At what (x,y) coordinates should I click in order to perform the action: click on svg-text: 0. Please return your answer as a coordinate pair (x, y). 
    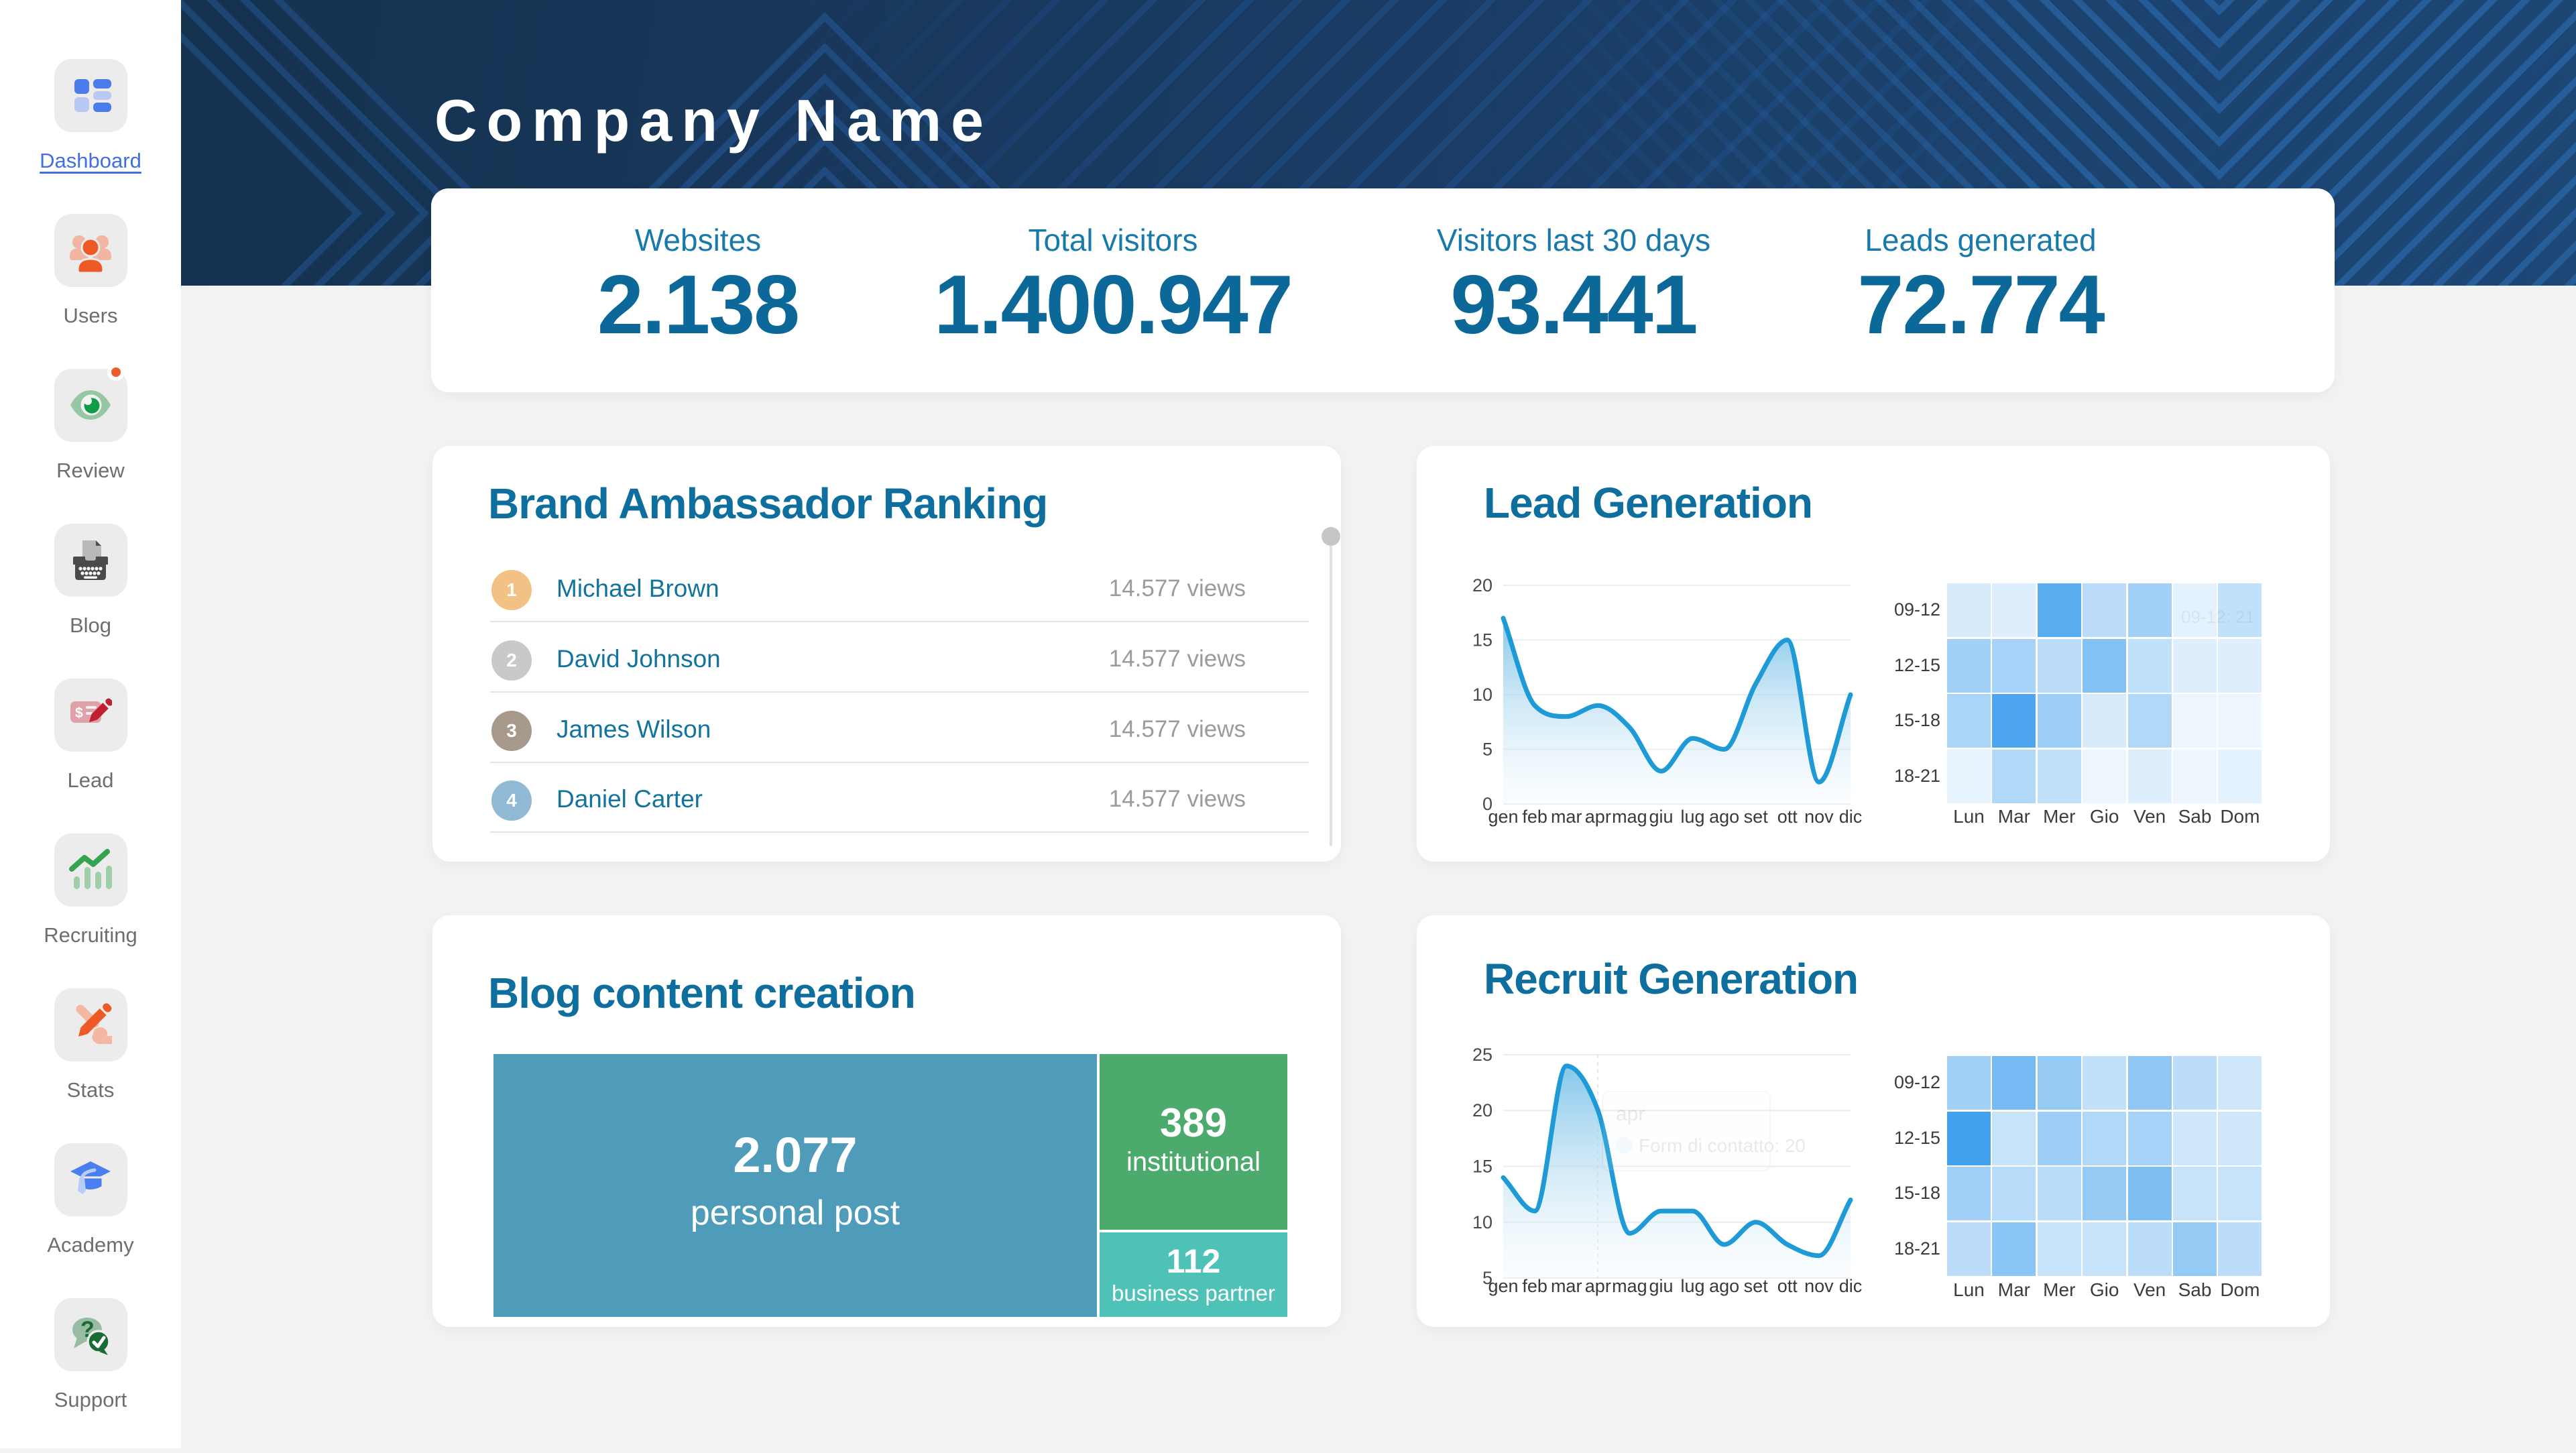
    Looking at the image, I should click on (1487, 804).